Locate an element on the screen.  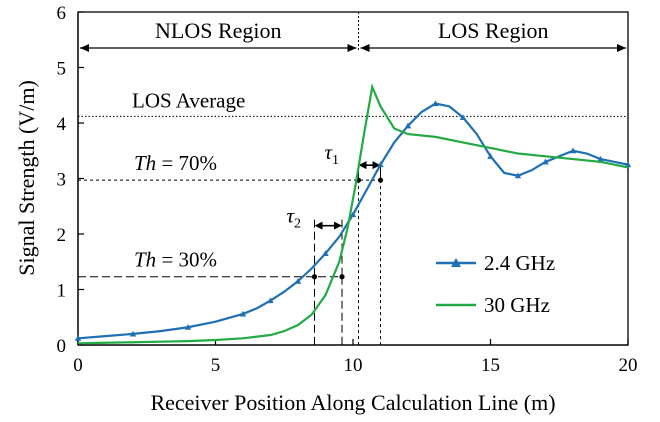
tau2-subscript: 2 is located at coordinates (297, 224).